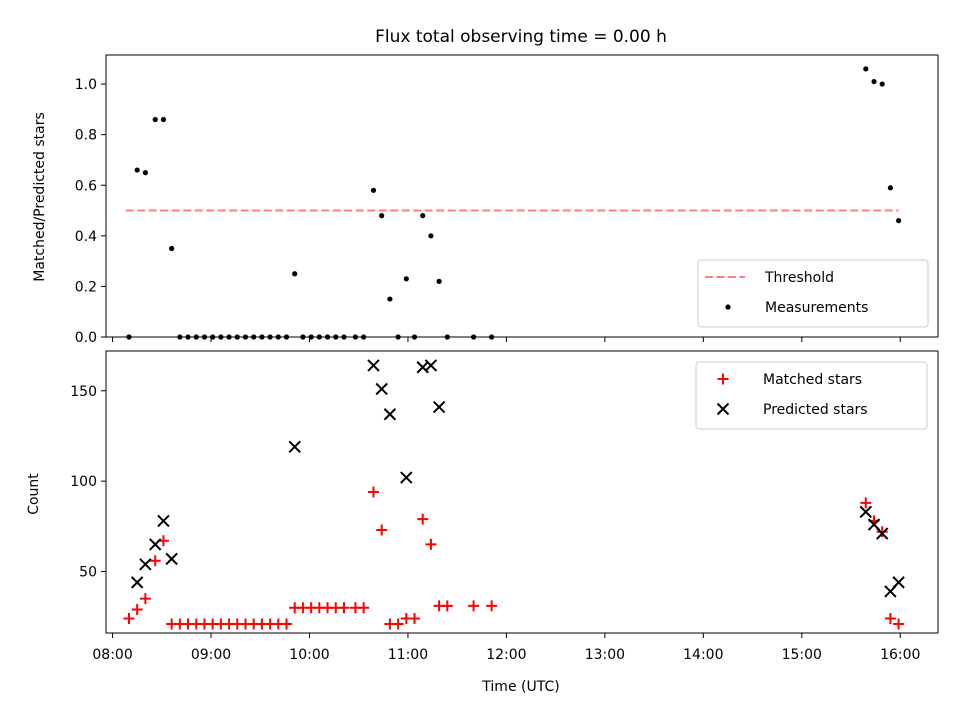 This screenshot has height=720, width=960. What do you see at coordinates (802, 655) in the screenshot?
I see `x-tick-label: 15:00` at bounding box center [802, 655].